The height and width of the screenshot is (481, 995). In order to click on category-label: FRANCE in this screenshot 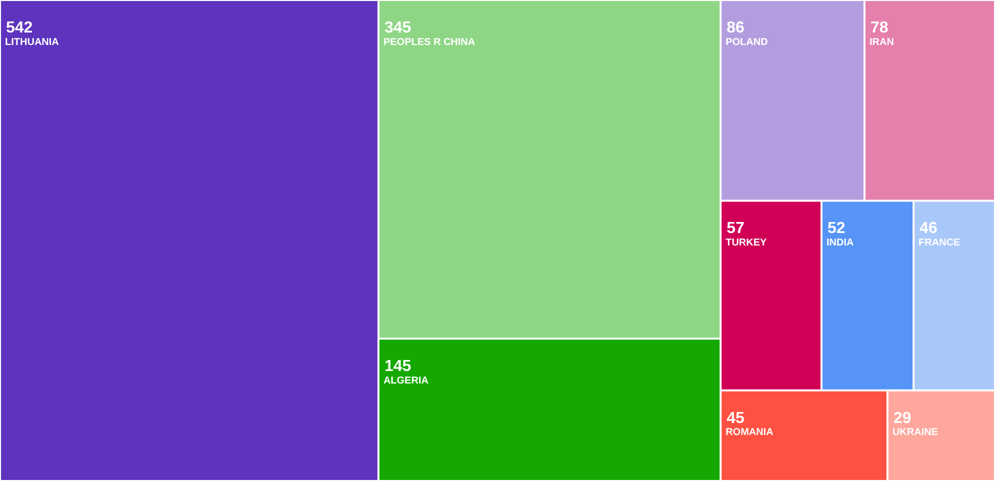, I will do `click(939, 242)`.